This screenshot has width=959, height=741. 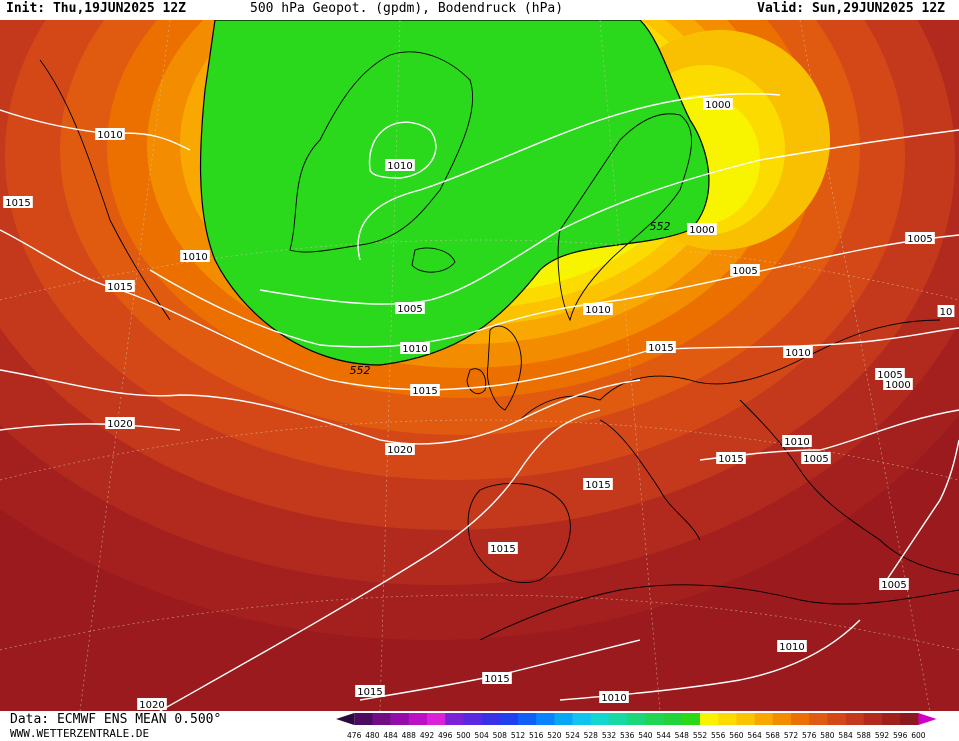 I want to click on legend-tick-label: 592, so click(x=882, y=735).